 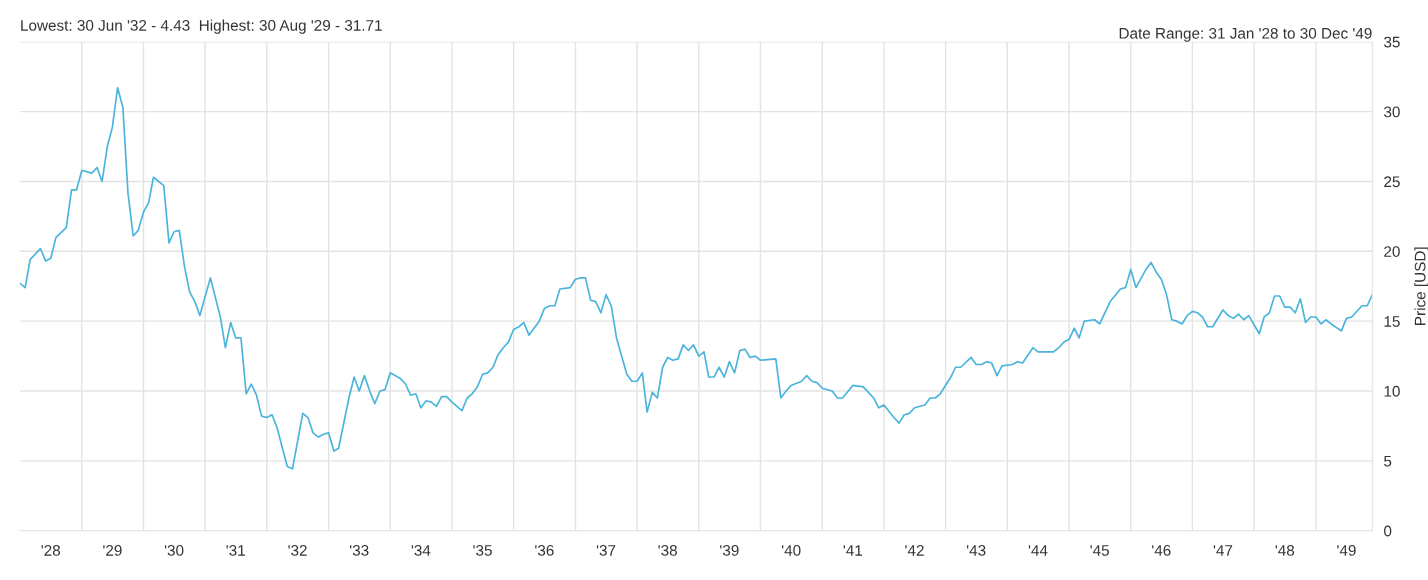 I want to click on text: Date Range: 31 Jan '28 to 30 Dec '49, so click(x=1245, y=34).